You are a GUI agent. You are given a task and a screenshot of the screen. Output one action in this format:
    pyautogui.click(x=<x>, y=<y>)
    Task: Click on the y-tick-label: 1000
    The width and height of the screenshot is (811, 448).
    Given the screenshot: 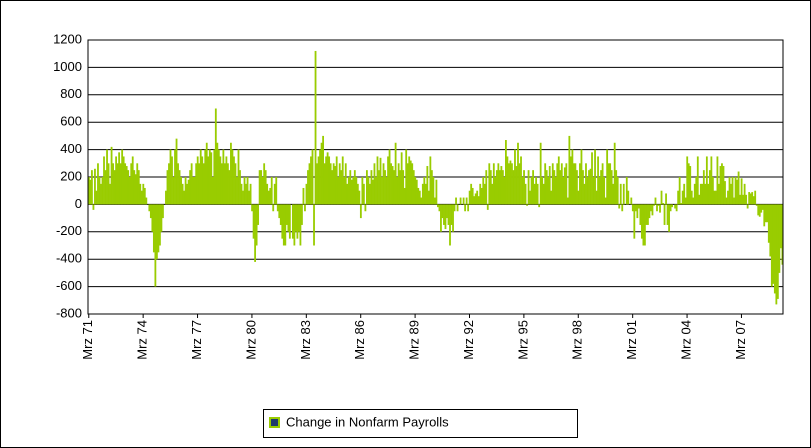 What is the action you would take?
    pyautogui.click(x=67, y=66)
    